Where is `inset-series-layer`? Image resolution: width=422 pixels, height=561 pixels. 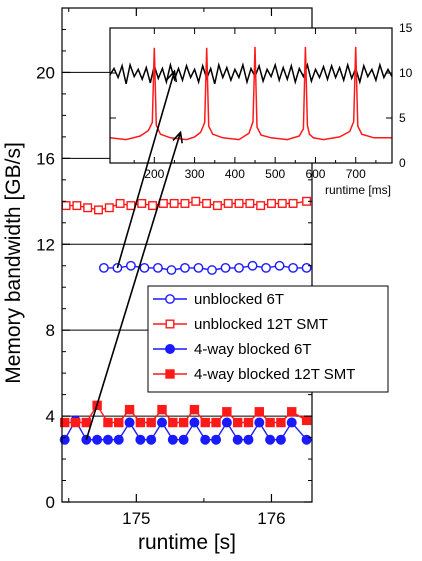 inset-series-layer is located at coordinates (251, 93).